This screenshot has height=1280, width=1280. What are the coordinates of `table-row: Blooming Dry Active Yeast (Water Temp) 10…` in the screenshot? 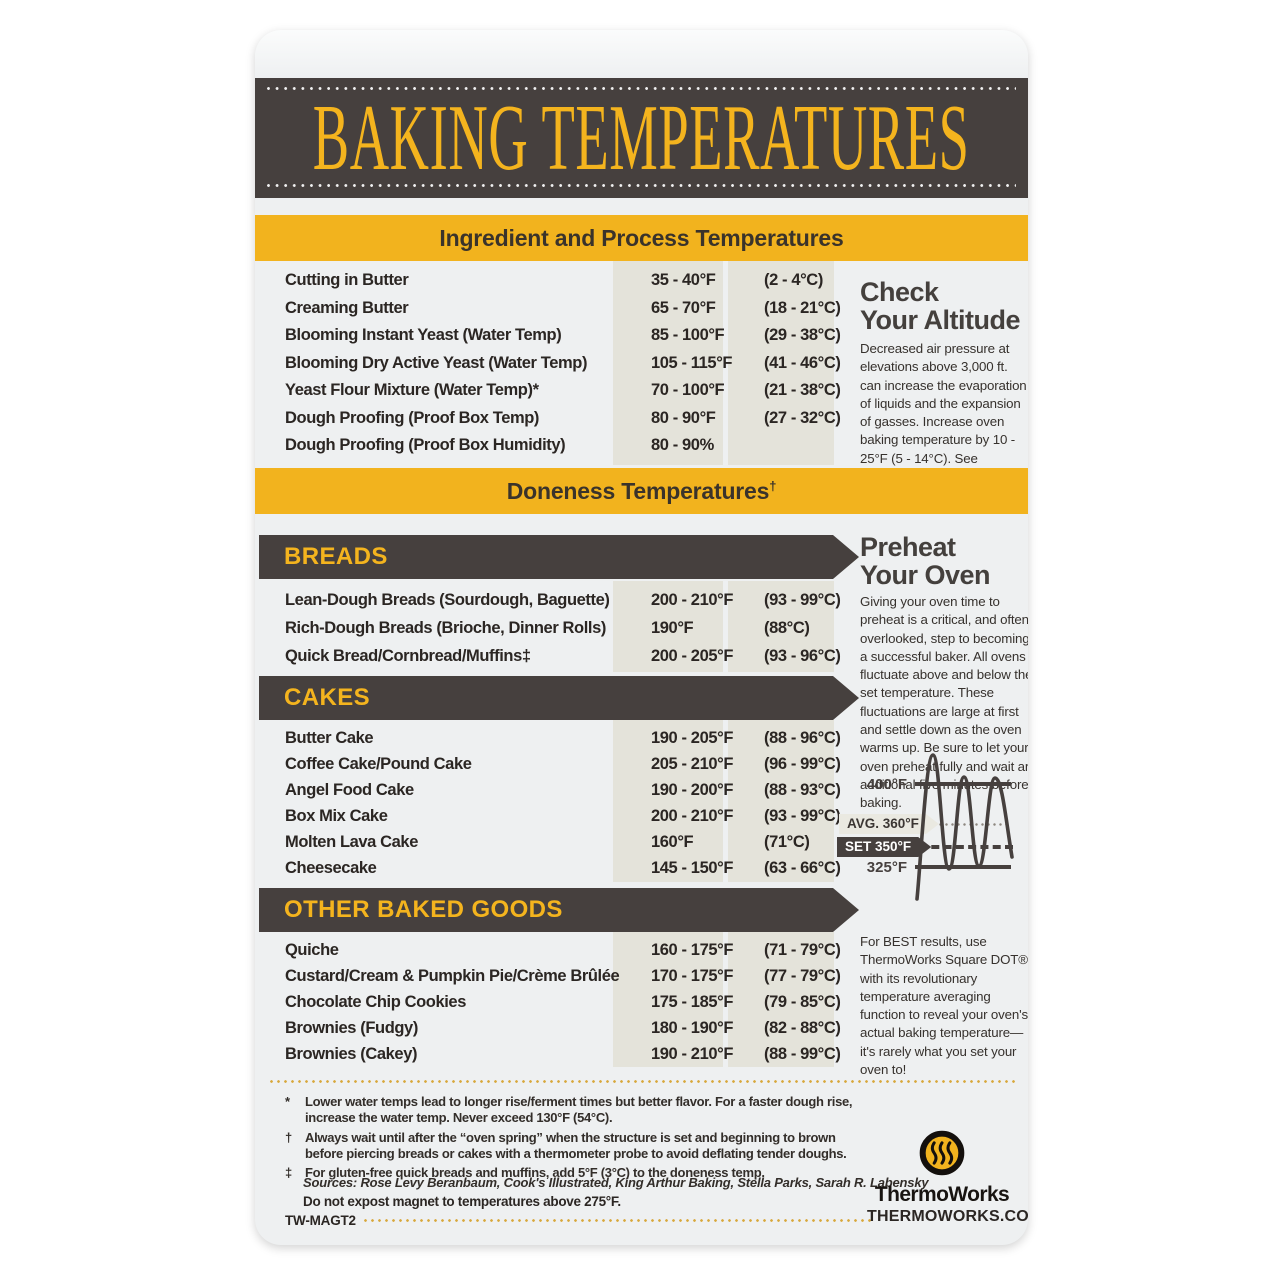 It's located at (563, 362).